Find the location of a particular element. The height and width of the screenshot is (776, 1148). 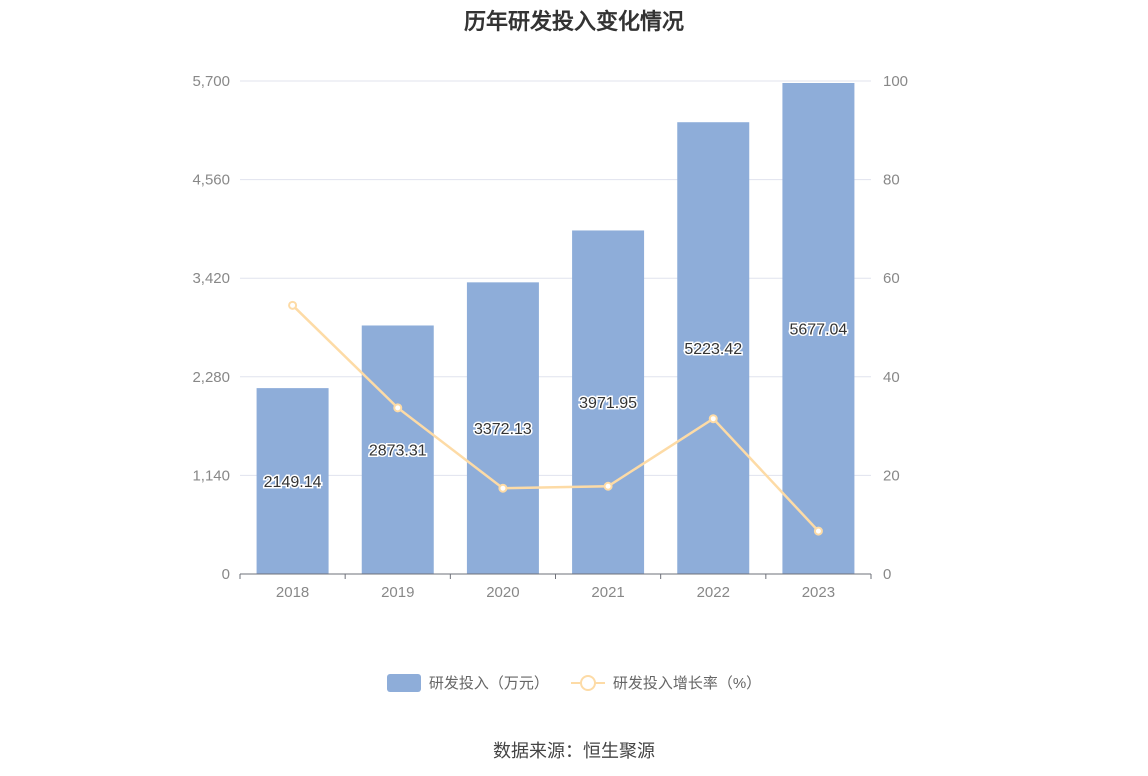

x-tick-label: 2023 is located at coordinates (818, 592).